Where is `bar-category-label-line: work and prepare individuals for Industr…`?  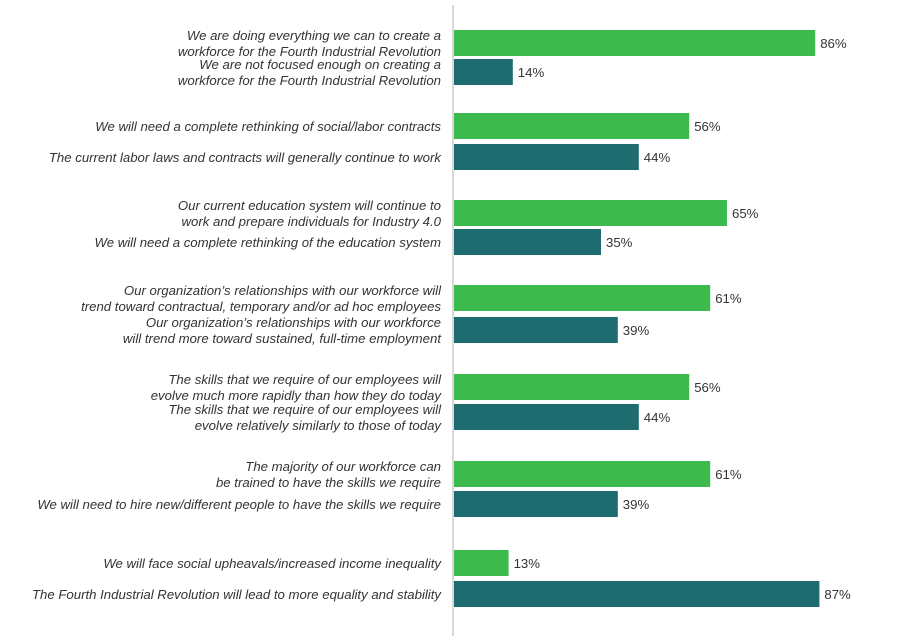 bar-category-label-line: work and prepare individuals for Industr… is located at coordinates (312, 221).